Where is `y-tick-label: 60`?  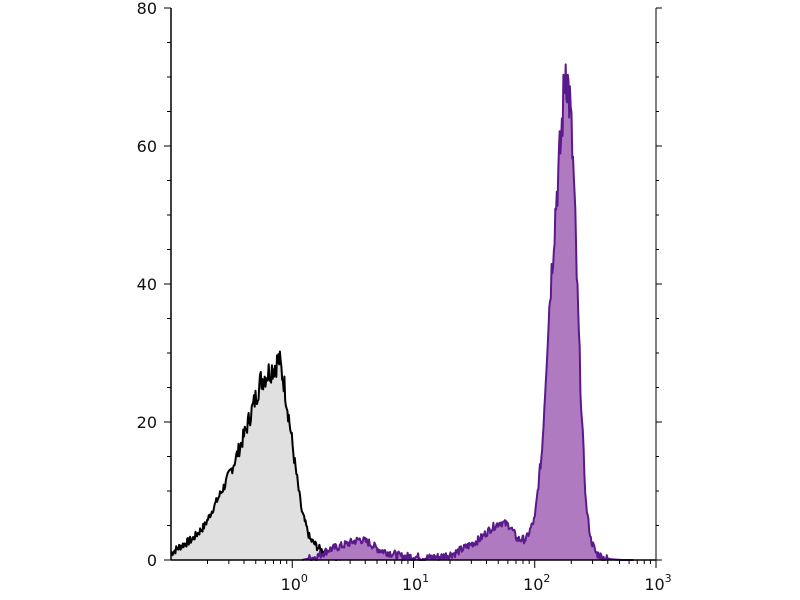
y-tick-label: 60 is located at coordinates (147, 146).